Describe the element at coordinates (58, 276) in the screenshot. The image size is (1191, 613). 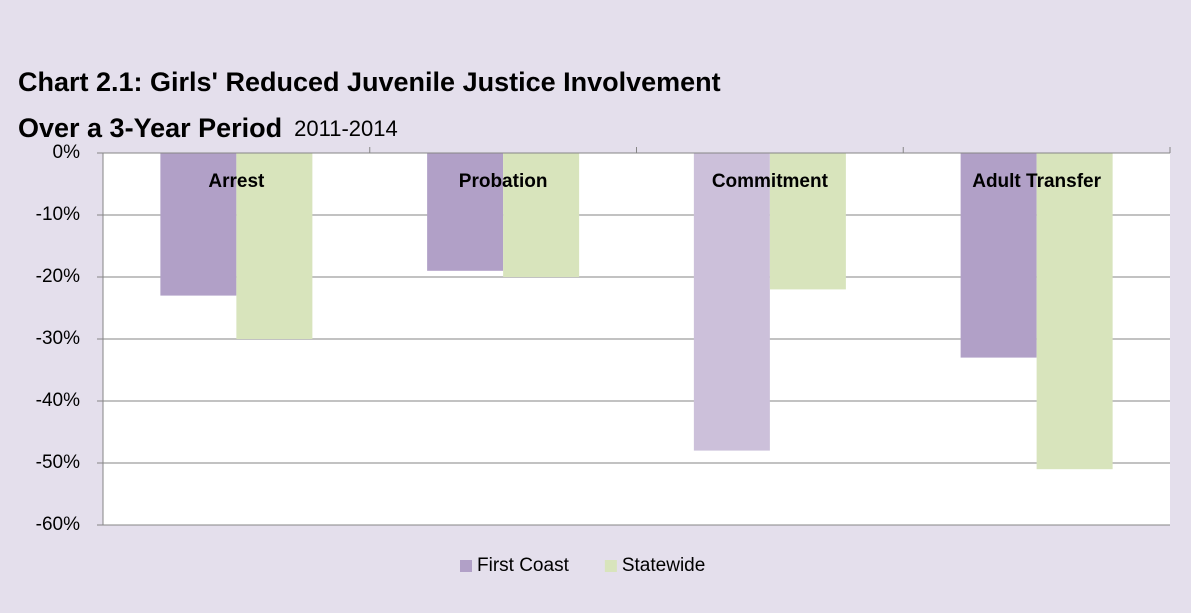
I see `y-tick-label: -20%` at that location.